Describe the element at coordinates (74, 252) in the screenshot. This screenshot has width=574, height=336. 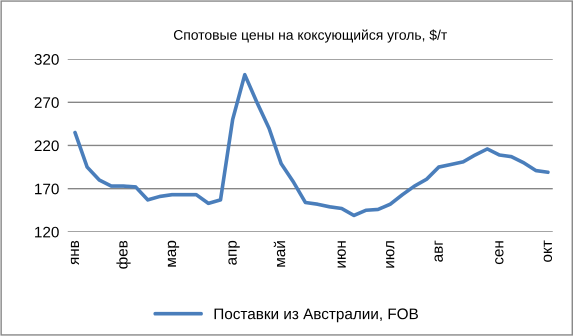
I see `x-tick-label: янв` at that location.